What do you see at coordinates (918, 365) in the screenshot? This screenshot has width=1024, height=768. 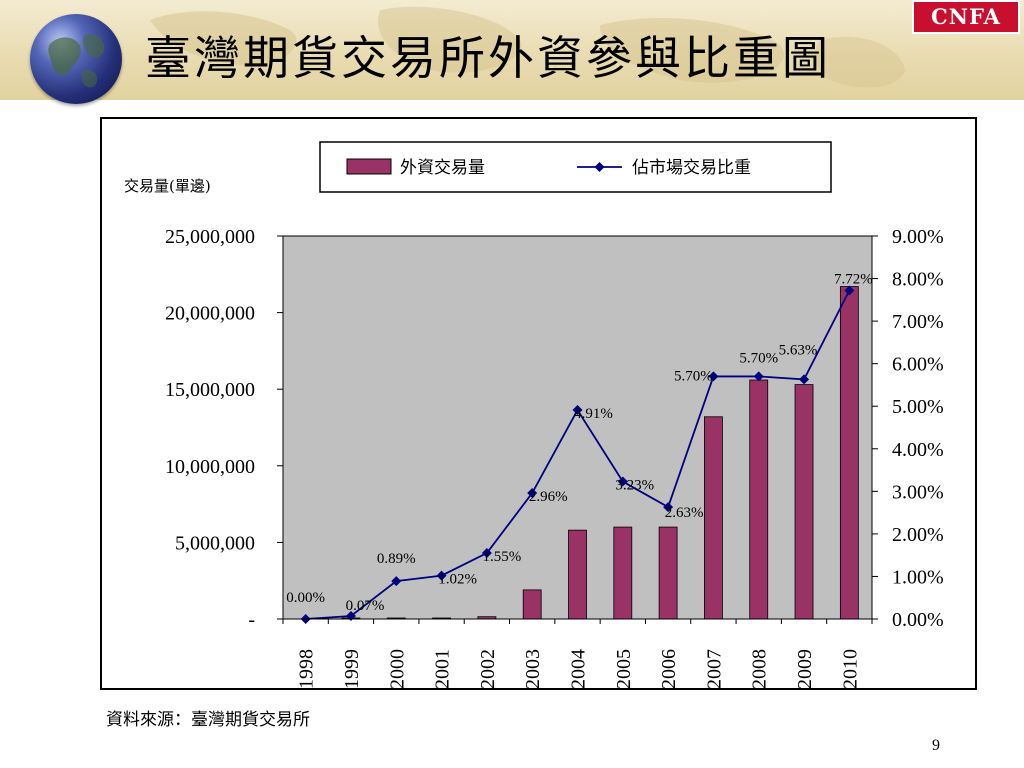 I see `right-axis-tick-label: 6.00%` at bounding box center [918, 365].